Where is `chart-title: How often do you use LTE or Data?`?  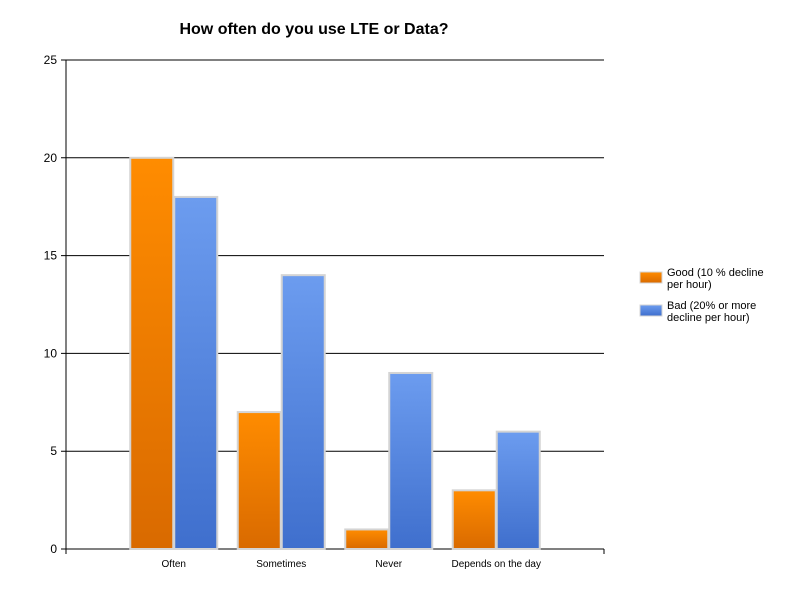 chart-title: How often do you use LTE or Data? is located at coordinates (313, 29).